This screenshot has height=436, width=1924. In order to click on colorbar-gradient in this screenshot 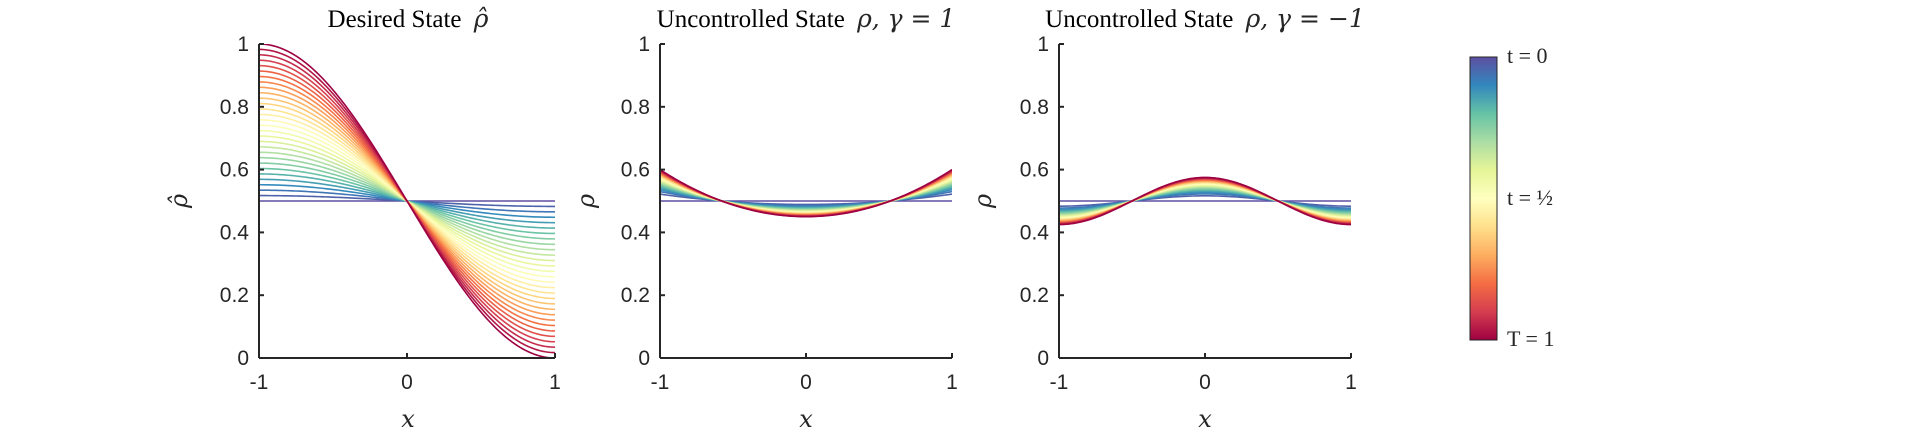, I will do `click(1483, 198)`.